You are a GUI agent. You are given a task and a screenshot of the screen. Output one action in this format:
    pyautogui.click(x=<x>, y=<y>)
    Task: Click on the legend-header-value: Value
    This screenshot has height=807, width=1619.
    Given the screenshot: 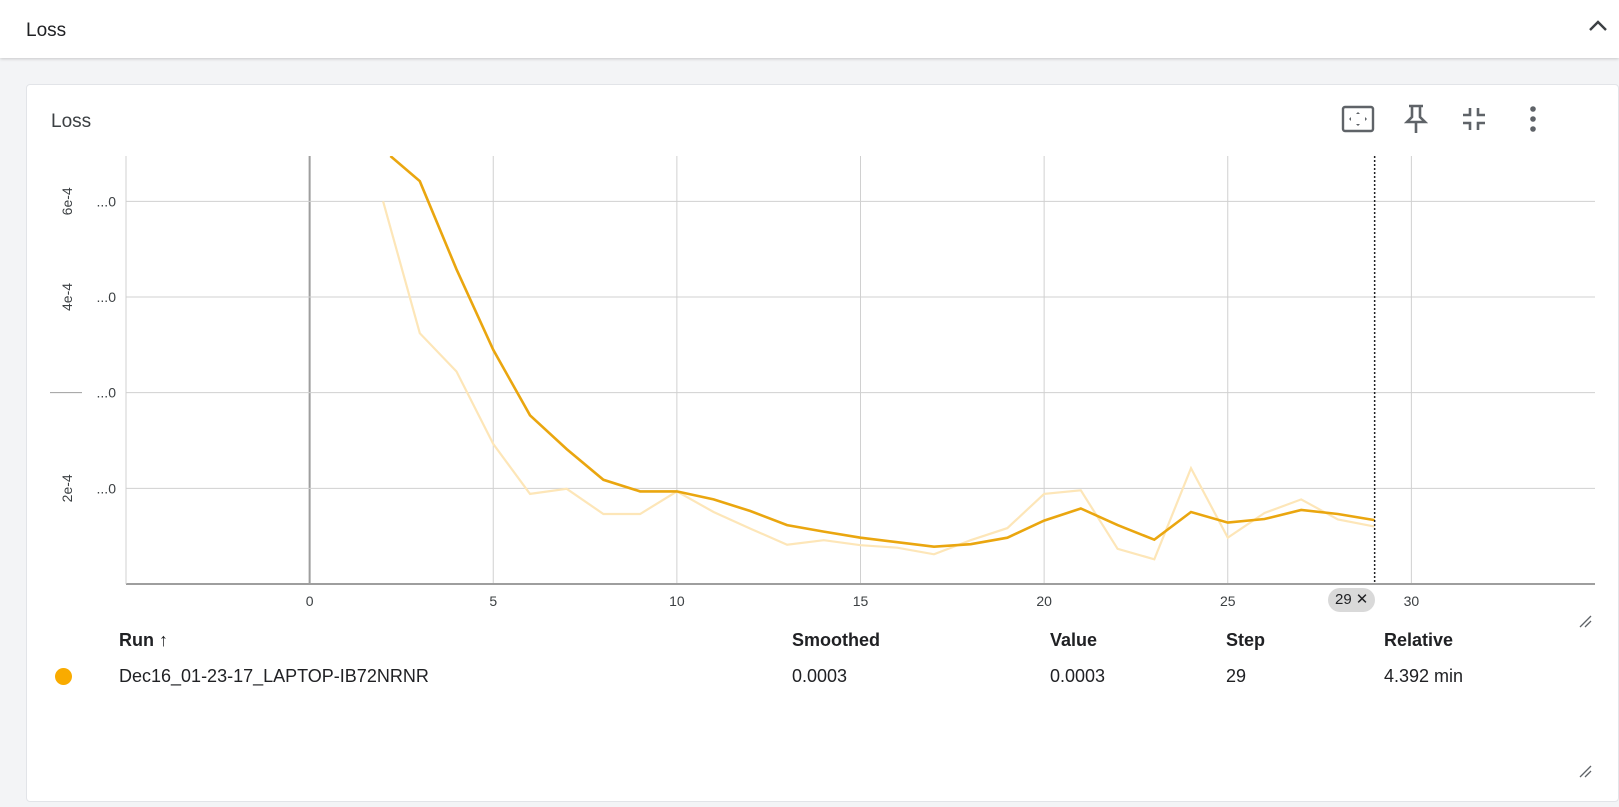 What is the action you would take?
    pyautogui.click(x=1074, y=640)
    